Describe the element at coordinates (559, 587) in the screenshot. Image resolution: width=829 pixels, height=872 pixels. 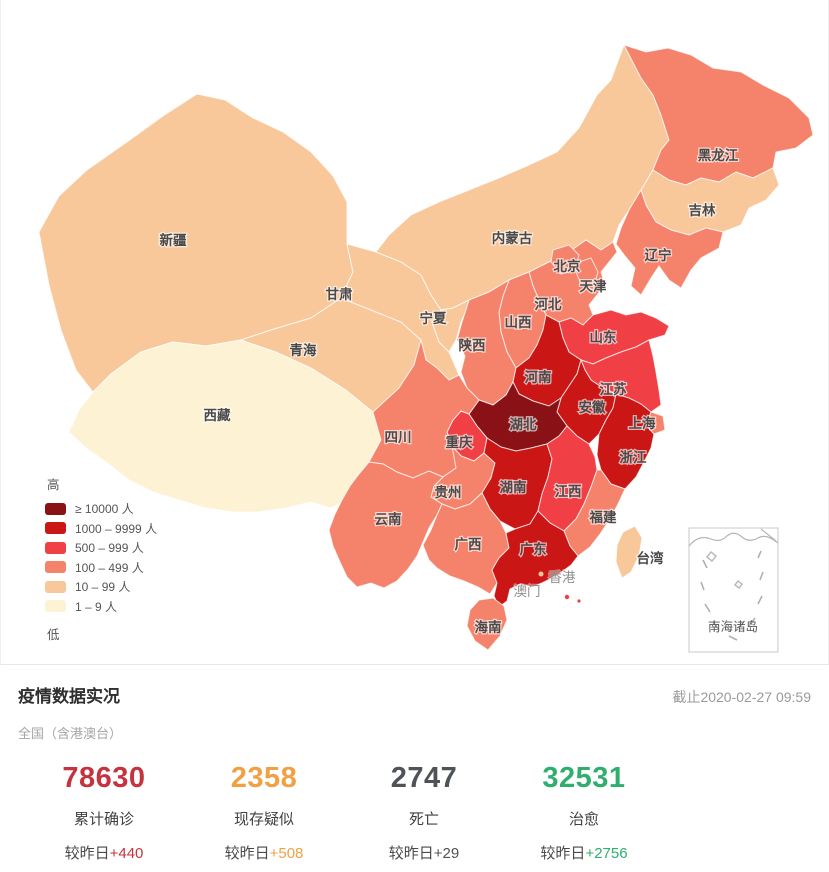
I see `island-marker-layer` at that location.